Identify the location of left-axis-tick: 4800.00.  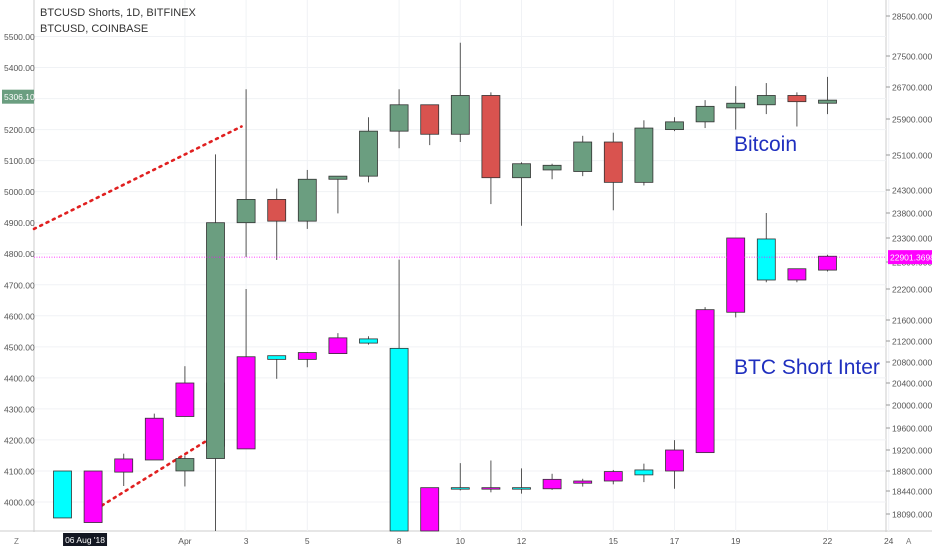
(19, 254).